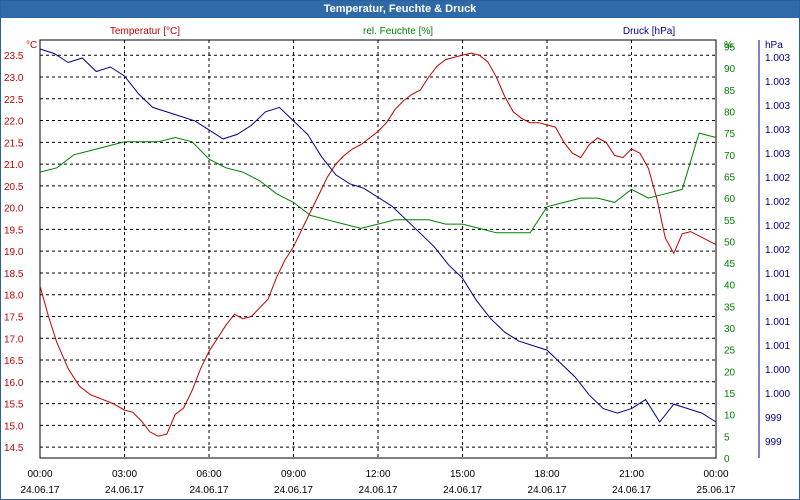 The width and height of the screenshot is (800, 500). Describe the element at coordinates (730, 394) in the screenshot. I see `humidity-tick: 15` at that location.